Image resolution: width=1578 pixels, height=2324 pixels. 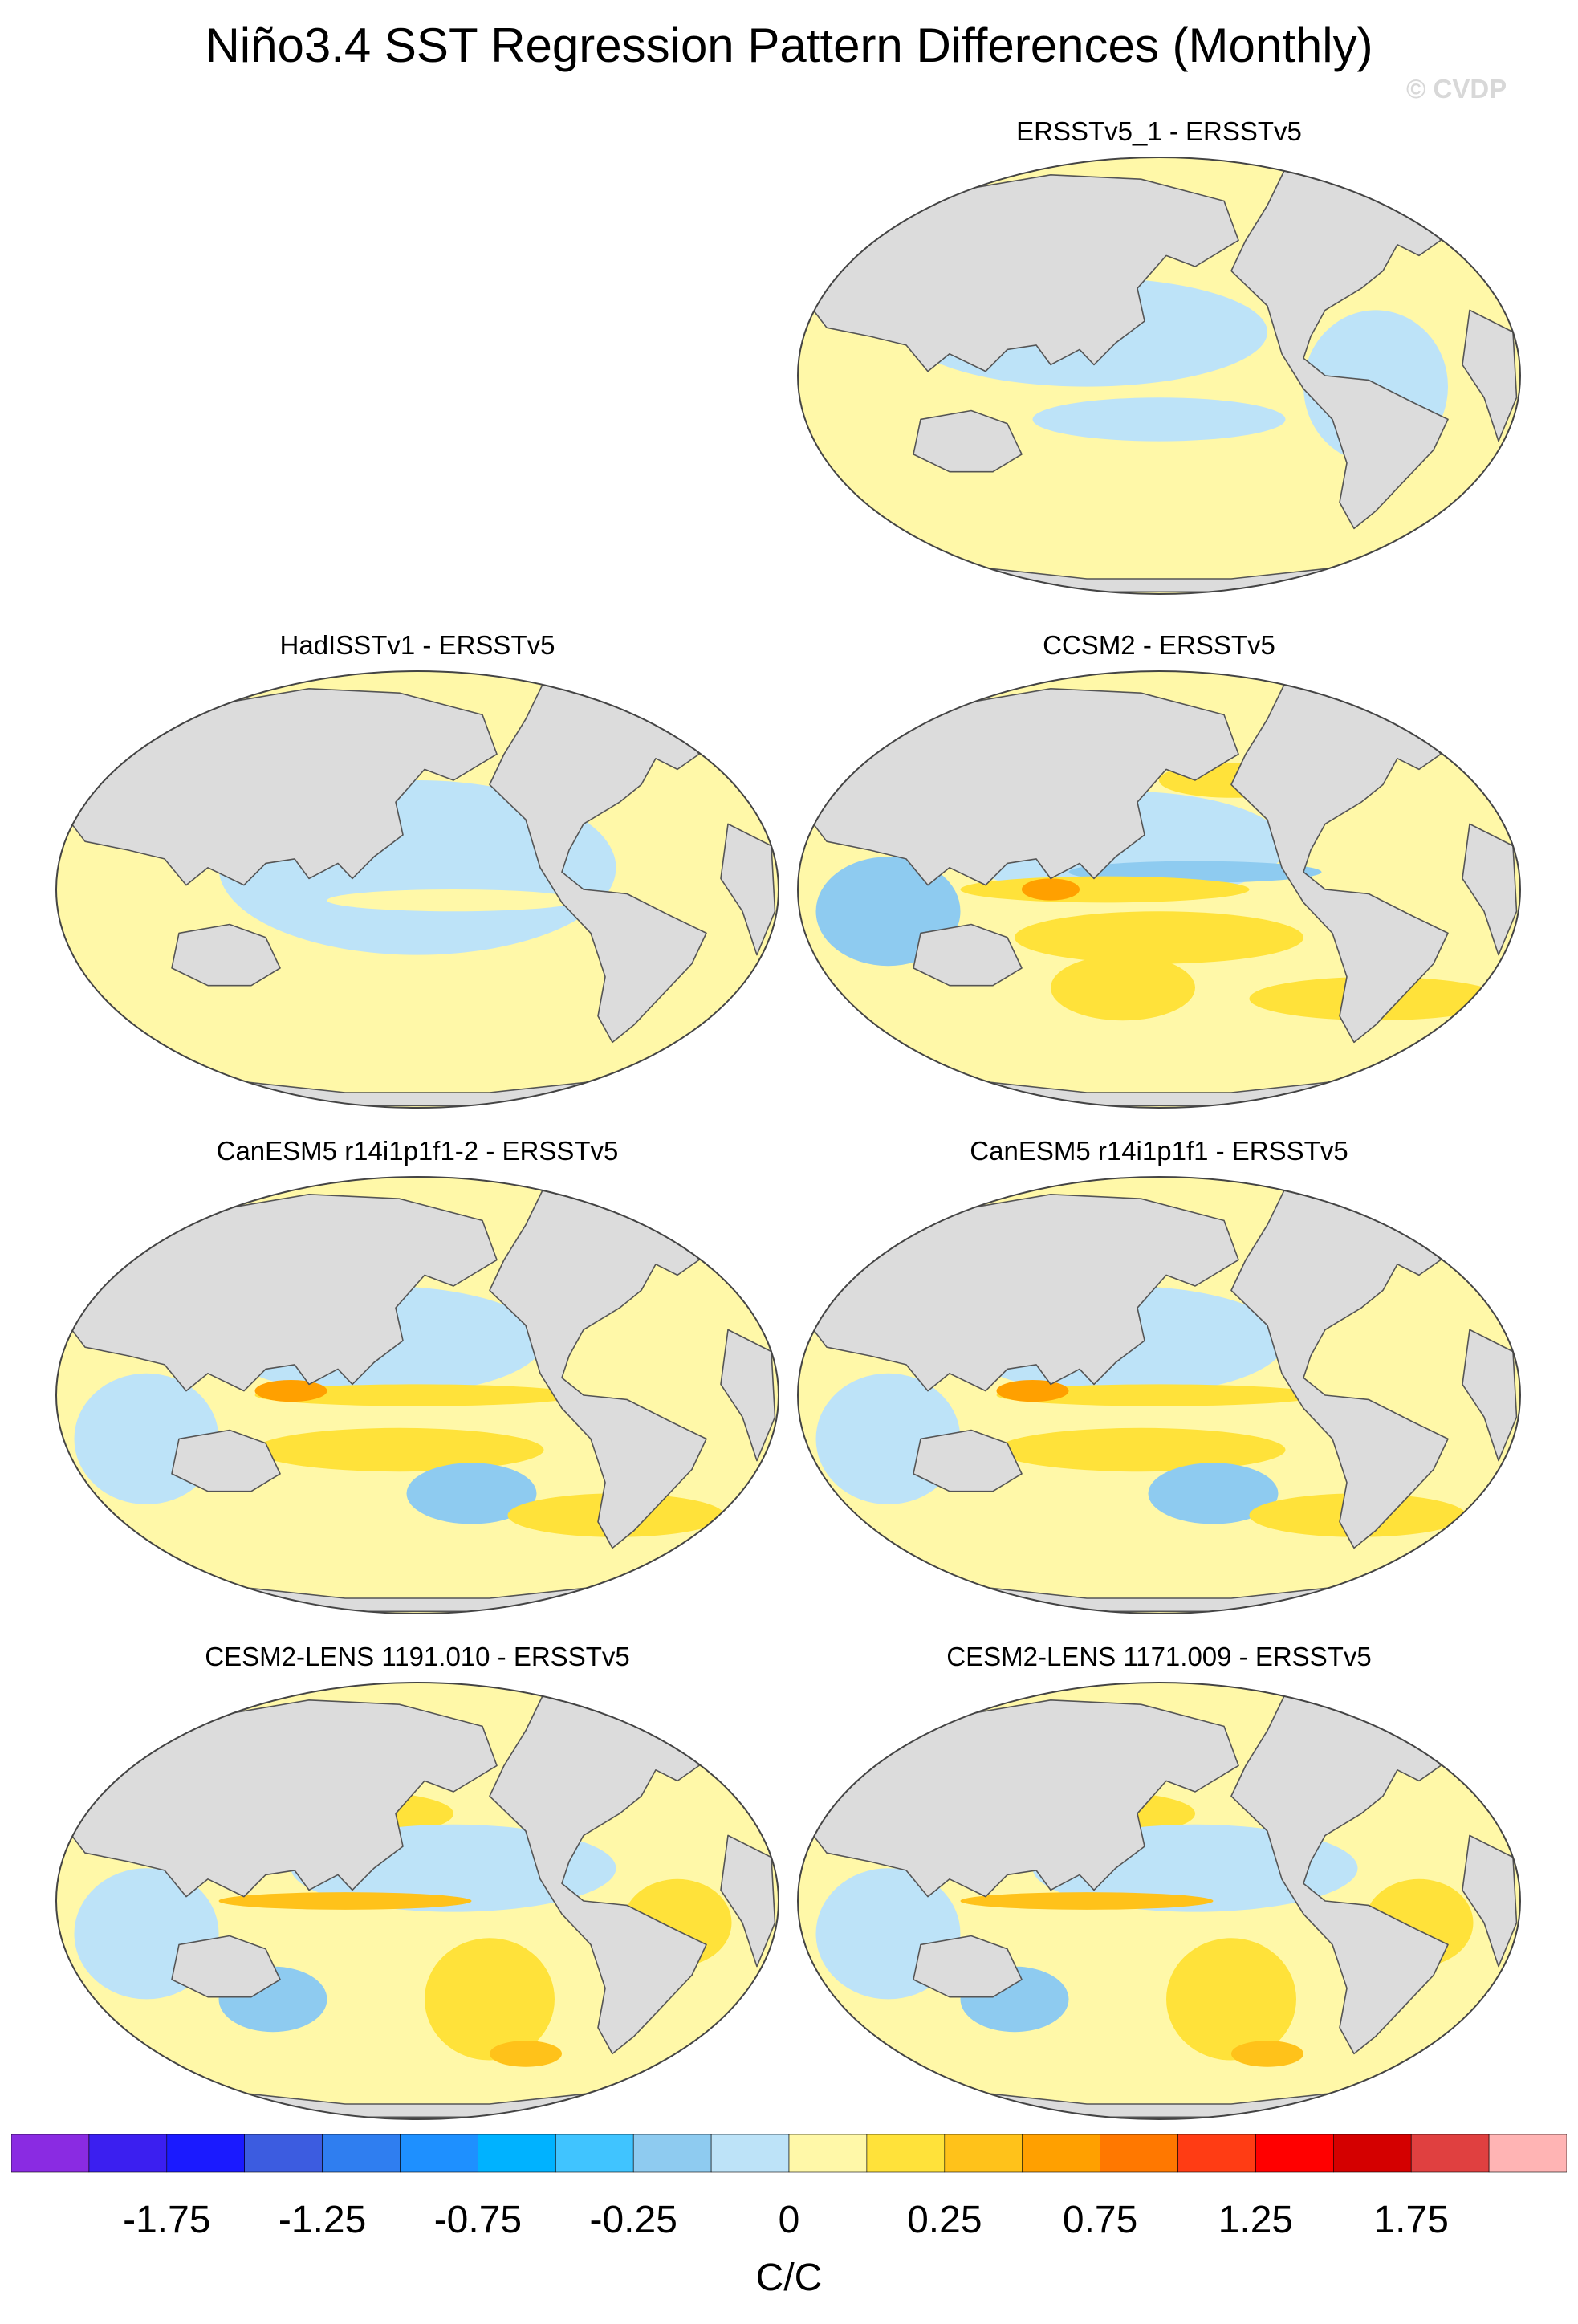 I want to click on cvdp-credit: © CVDP, so click(x=1456, y=89).